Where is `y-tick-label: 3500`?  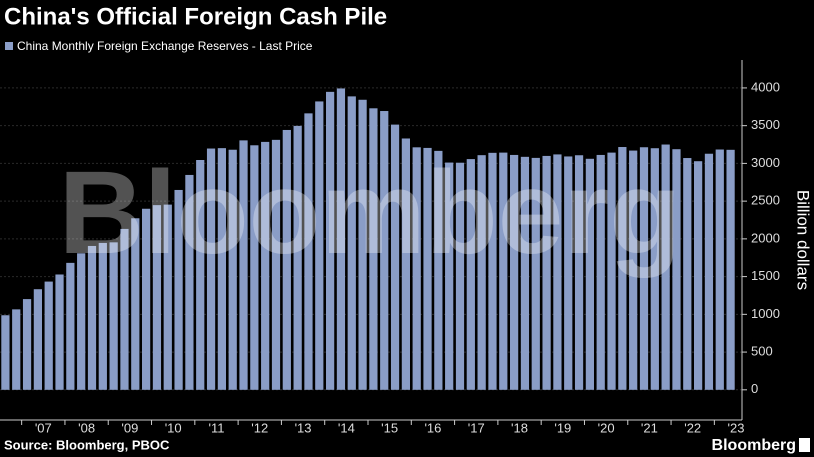
y-tick-label: 3500 is located at coordinates (765, 124).